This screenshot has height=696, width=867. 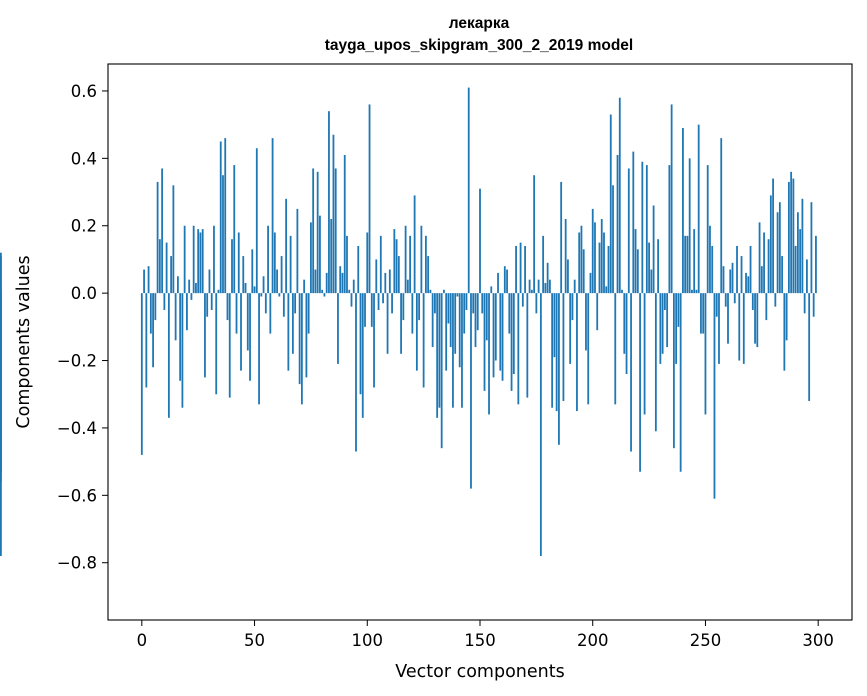 What do you see at coordinates (485, 635) in the screenshot?
I see `x-ticks: 0 50 100 150 200 250 300` at bounding box center [485, 635].